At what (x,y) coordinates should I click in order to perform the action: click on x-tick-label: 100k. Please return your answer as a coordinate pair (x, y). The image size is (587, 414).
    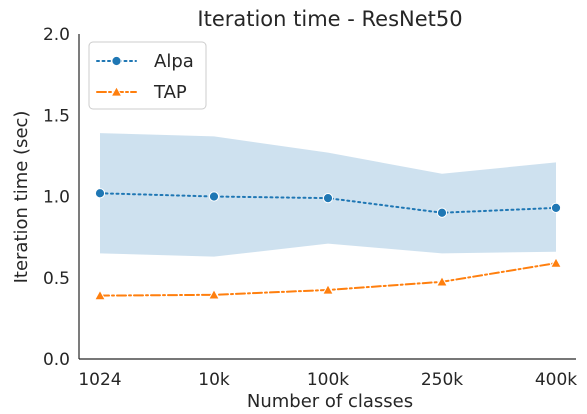
    Looking at the image, I should click on (328, 380).